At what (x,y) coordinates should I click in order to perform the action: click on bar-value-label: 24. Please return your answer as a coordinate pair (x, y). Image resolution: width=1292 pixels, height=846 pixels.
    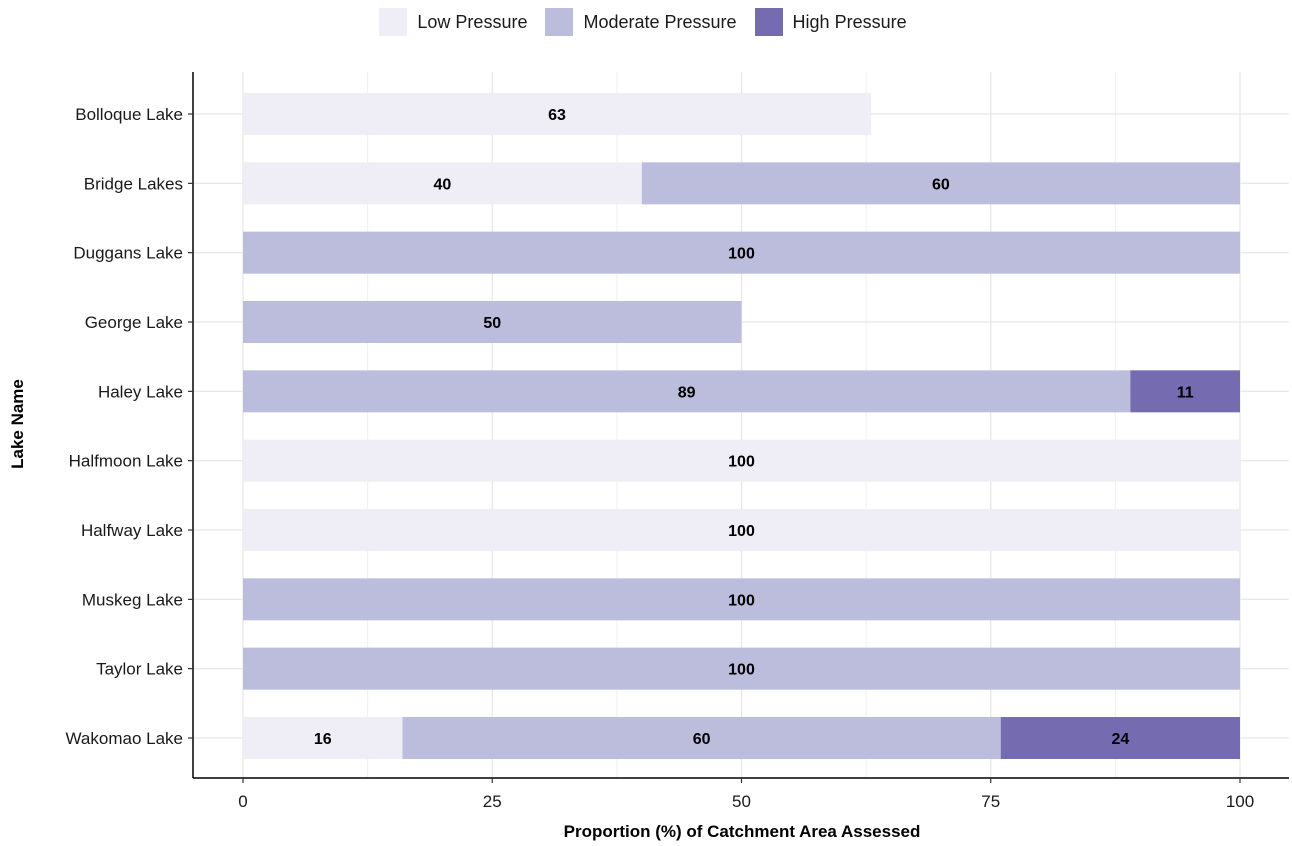
    Looking at the image, I should click on (1120, 739).